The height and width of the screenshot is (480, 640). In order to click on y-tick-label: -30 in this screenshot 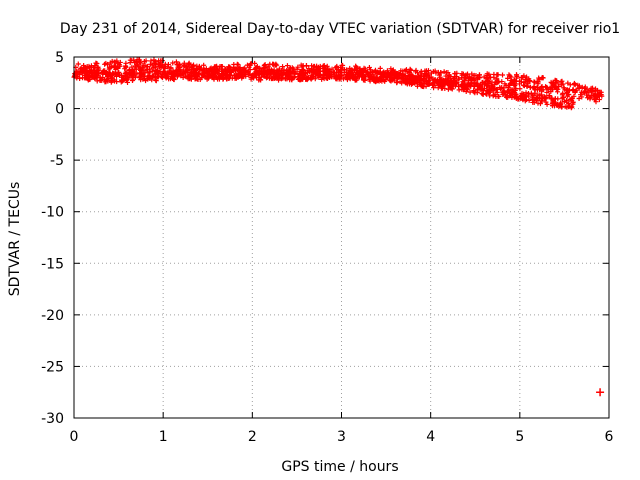, I will do `click(52, 419)`.